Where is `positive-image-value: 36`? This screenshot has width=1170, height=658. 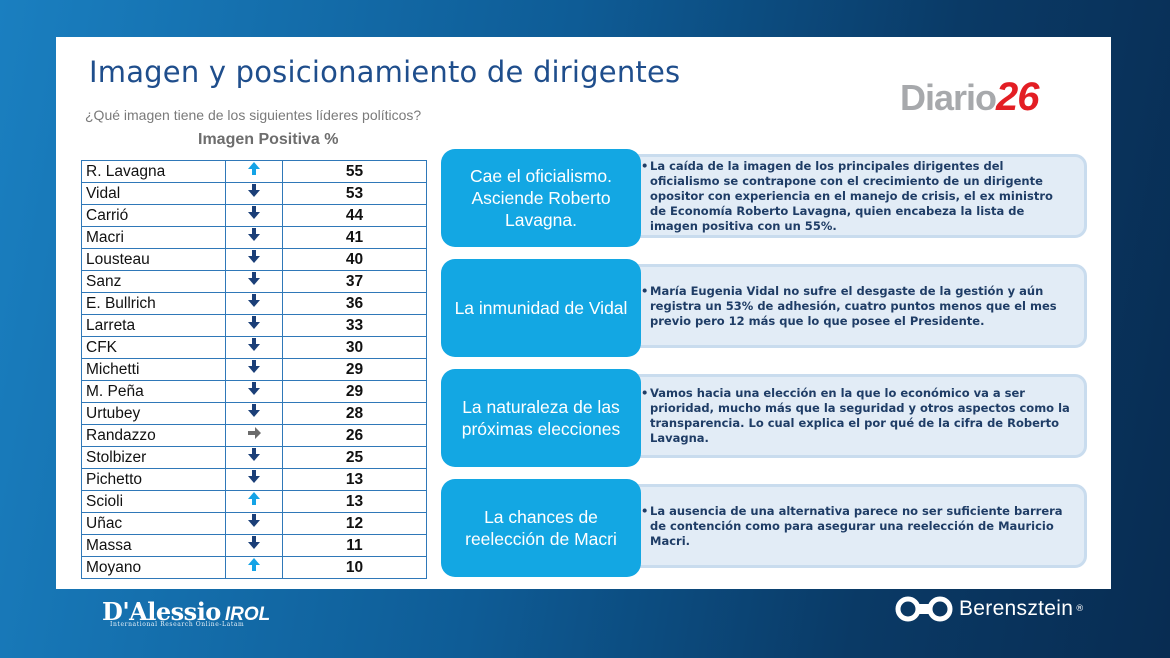 positive-image-value: 36 is located at coordinates (354, 303).